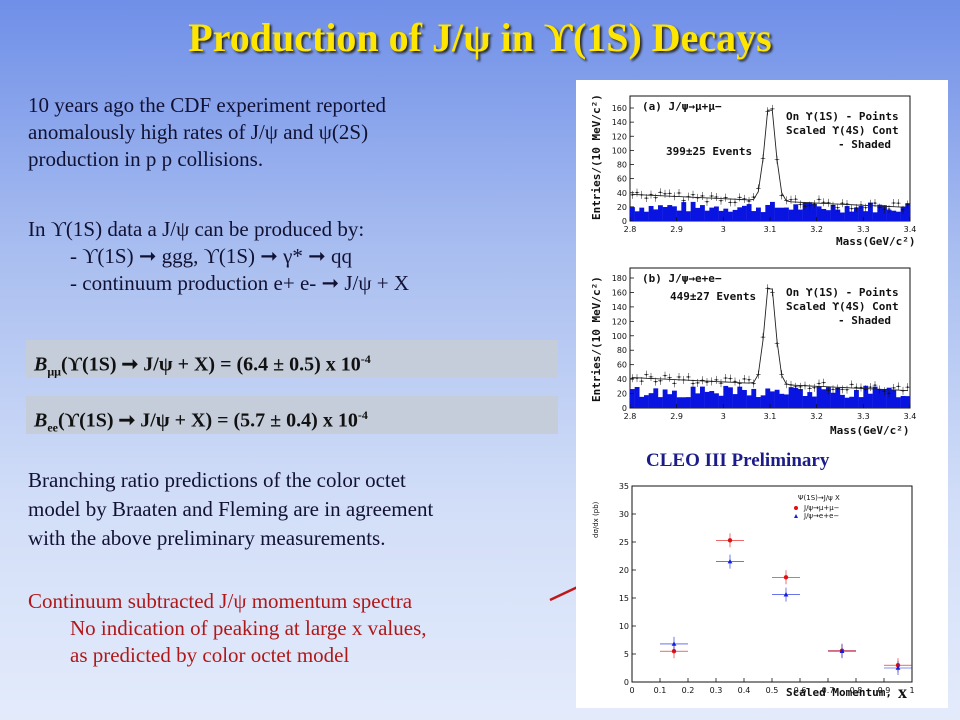 This screenshot has height=720, width=960. What do you see at coordinates (619, 122) in the screenshot?
I see `tick-label: 140` at bounding box center [619, 122].